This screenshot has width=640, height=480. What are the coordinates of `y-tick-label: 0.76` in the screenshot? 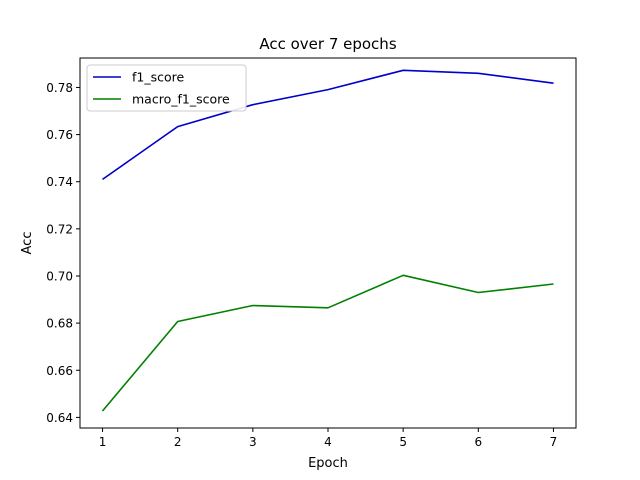 It's located at (59, 135).